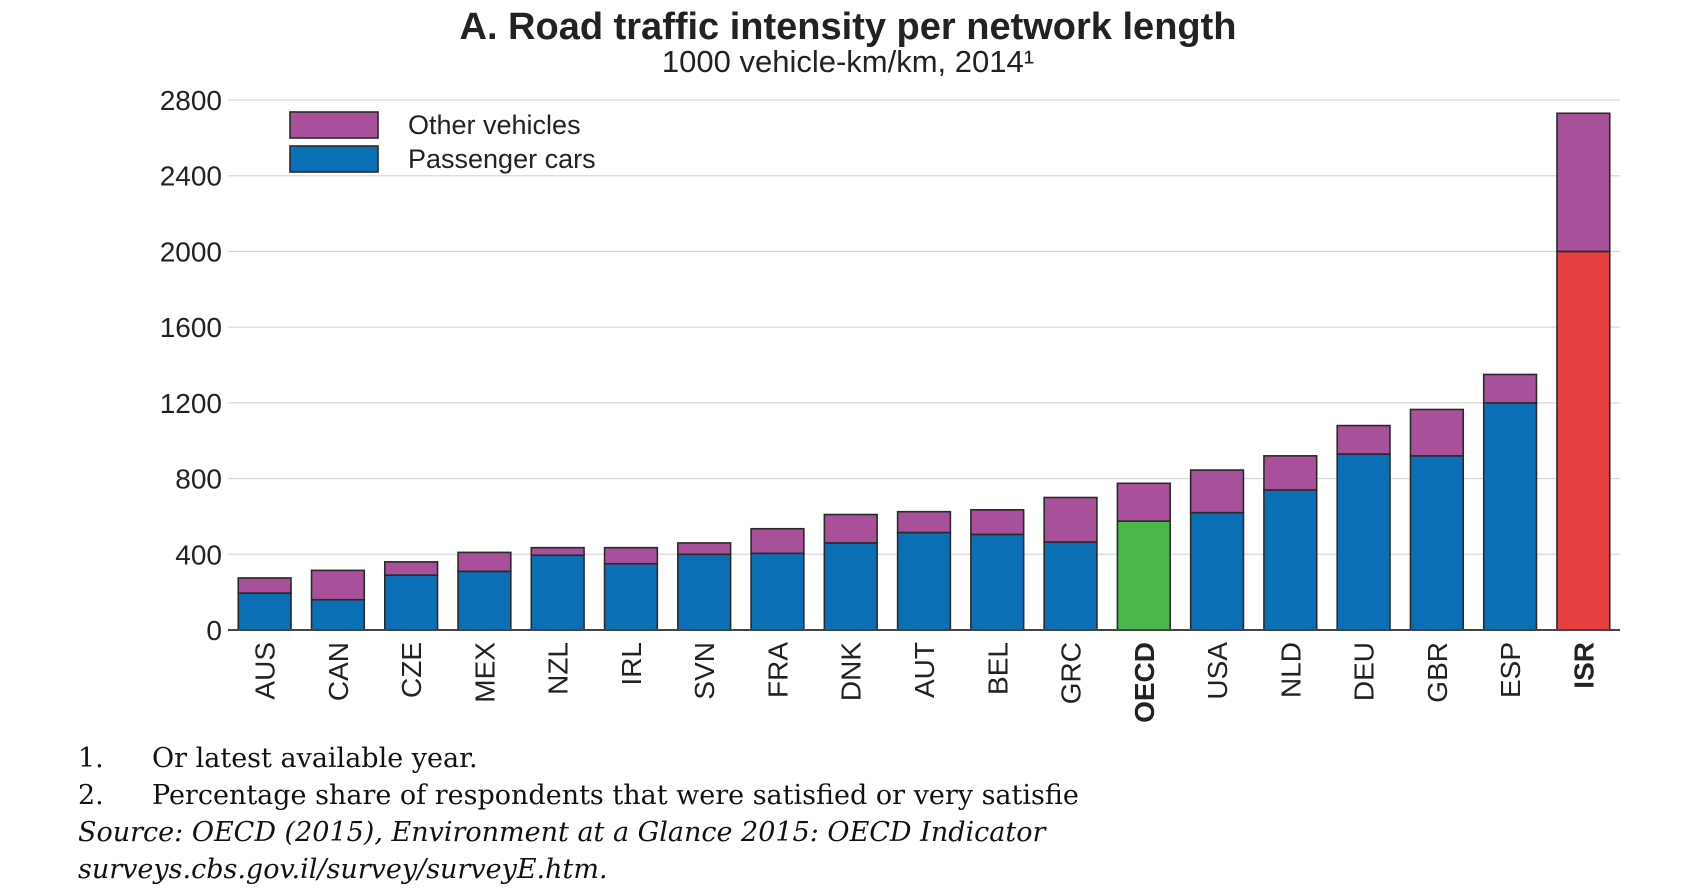  I want to click on bar-oecd-passenger-cars, so click(1143, 575).